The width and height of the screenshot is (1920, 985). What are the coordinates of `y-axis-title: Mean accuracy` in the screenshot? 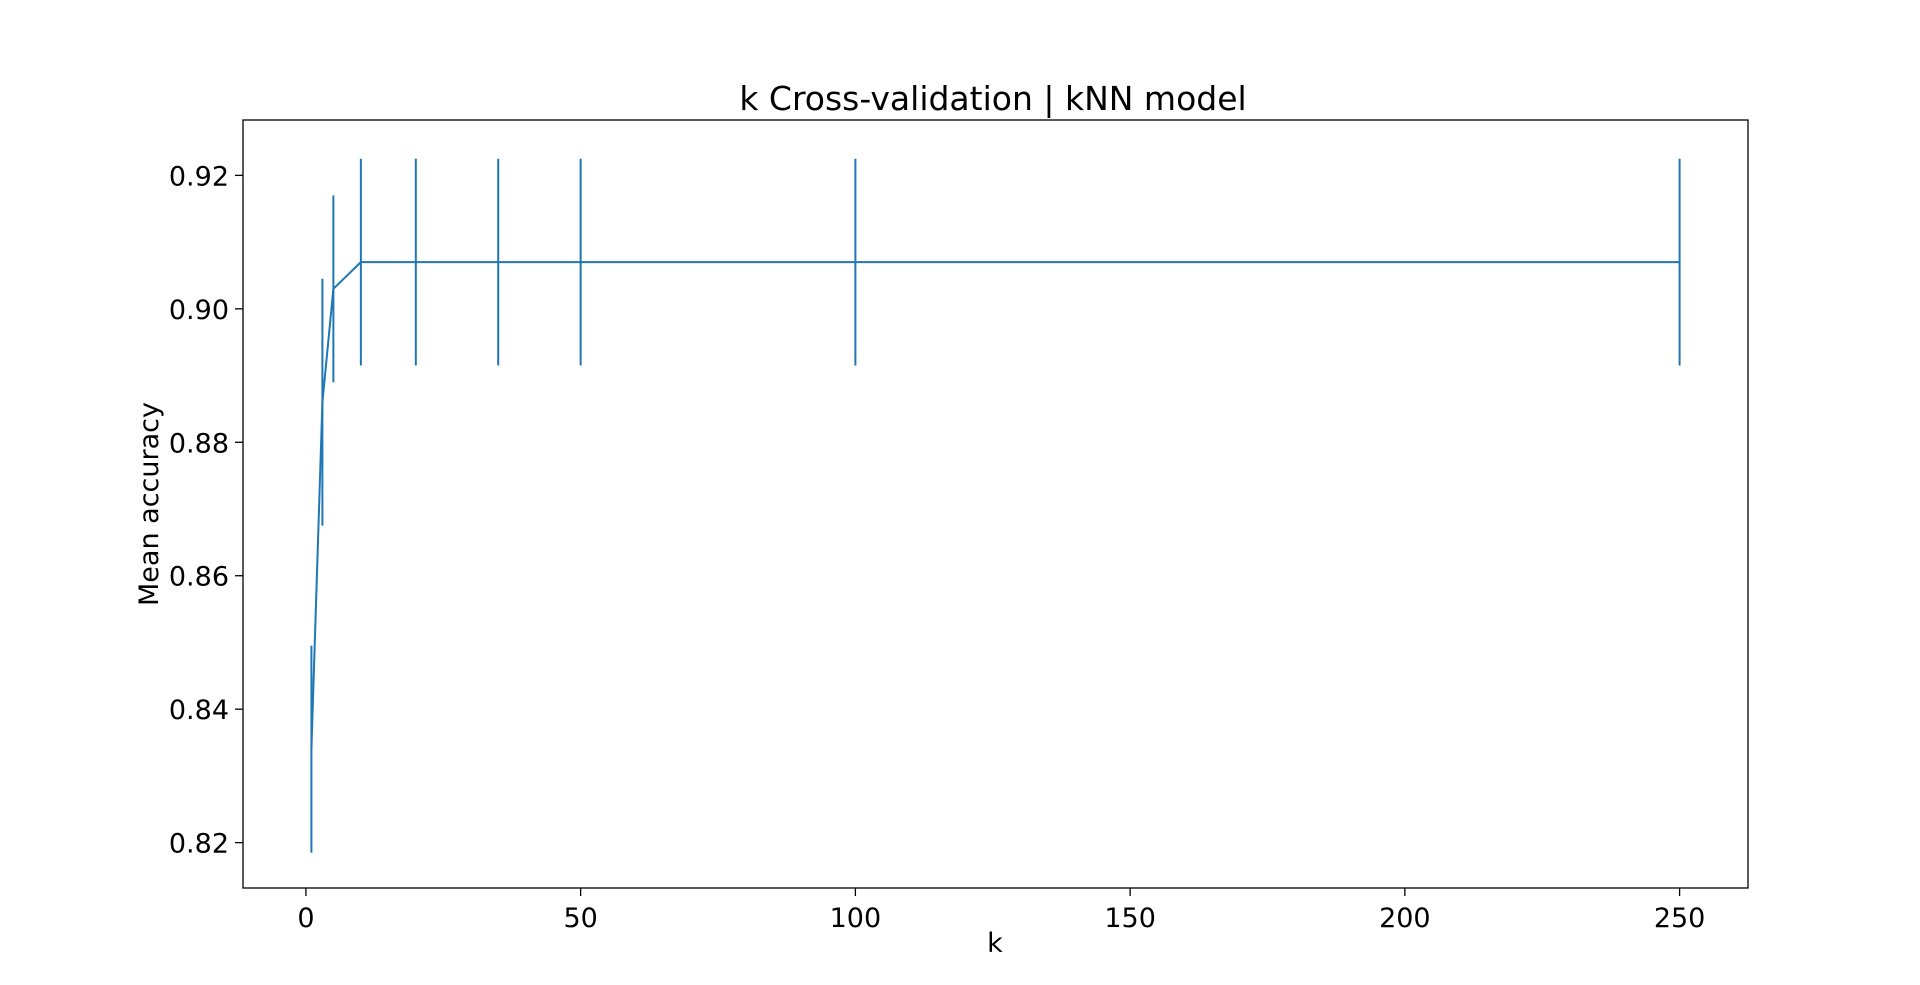 It's located at (149, 504).